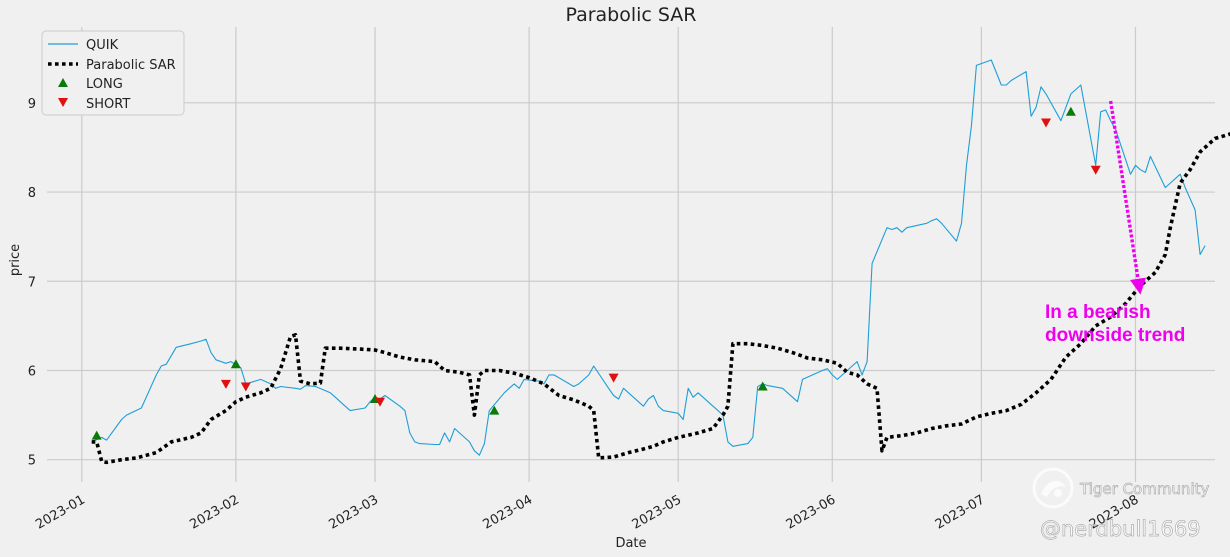  Describe the element at coordinates (108, 104) in the screenshot. I see `legend-short-label: SHORT` at that location.